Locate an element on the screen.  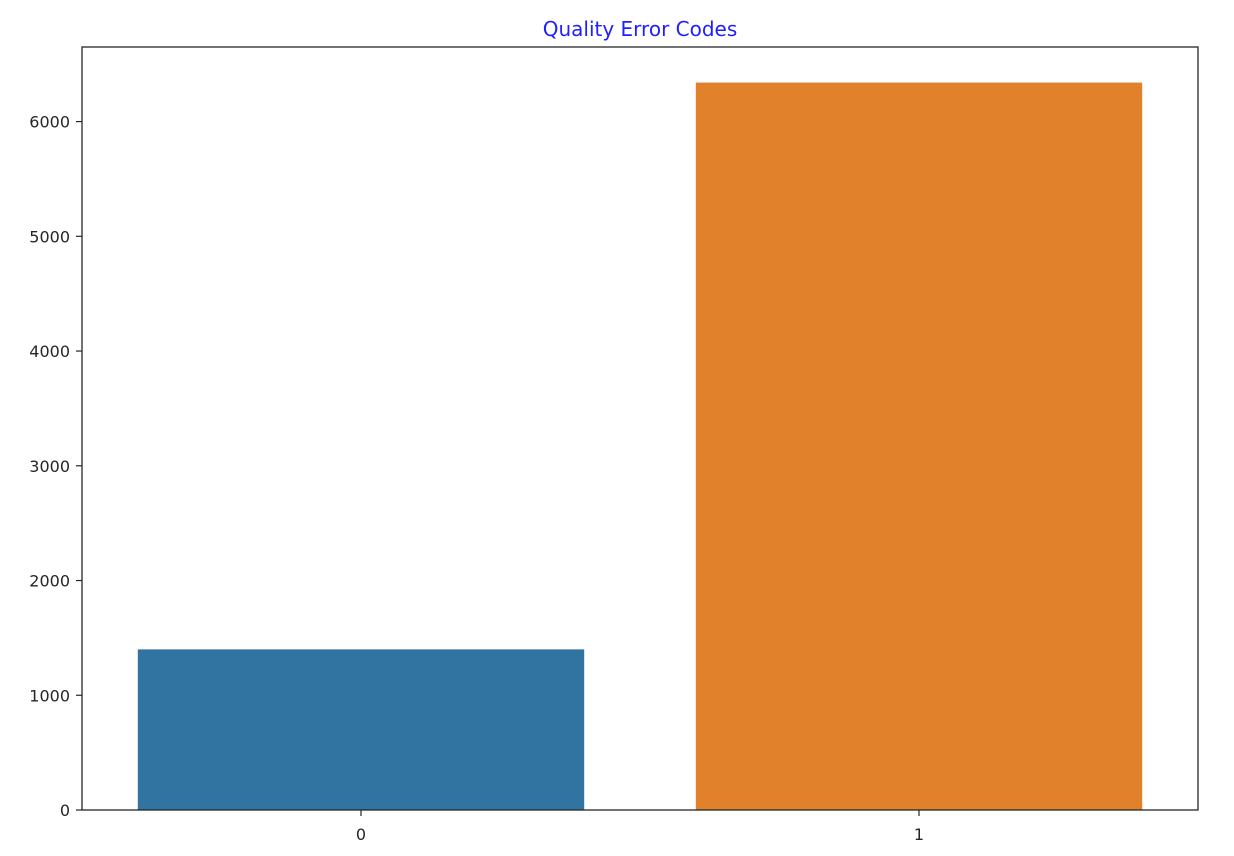
y-tick-label: 0 is located at coordinates (65, 810).